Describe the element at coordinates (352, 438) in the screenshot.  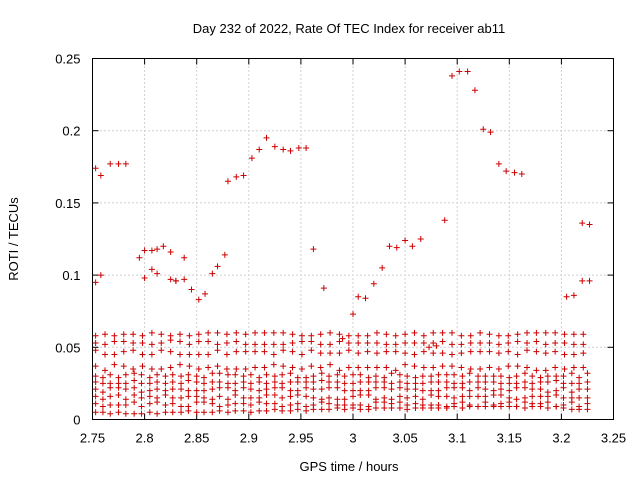
I see `x-tick-label: 3` at that location.